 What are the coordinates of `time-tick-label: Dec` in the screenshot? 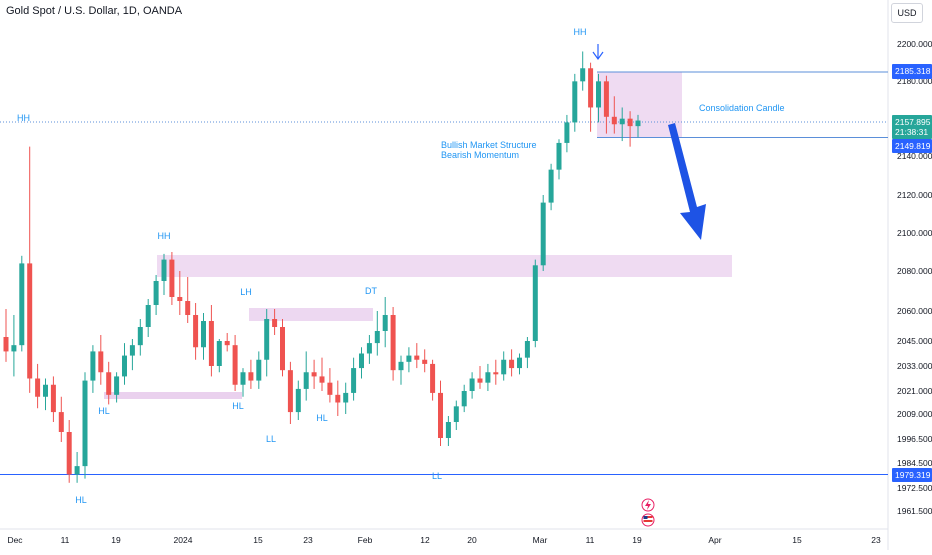 It's located at (15, 540).